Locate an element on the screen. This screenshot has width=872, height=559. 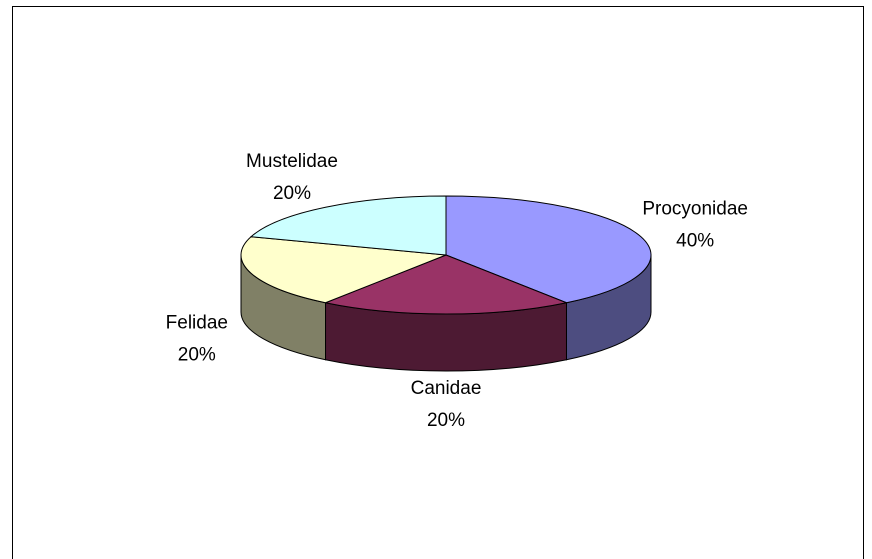
slice-label: Procyonidae is located at coordinates (695, 209).